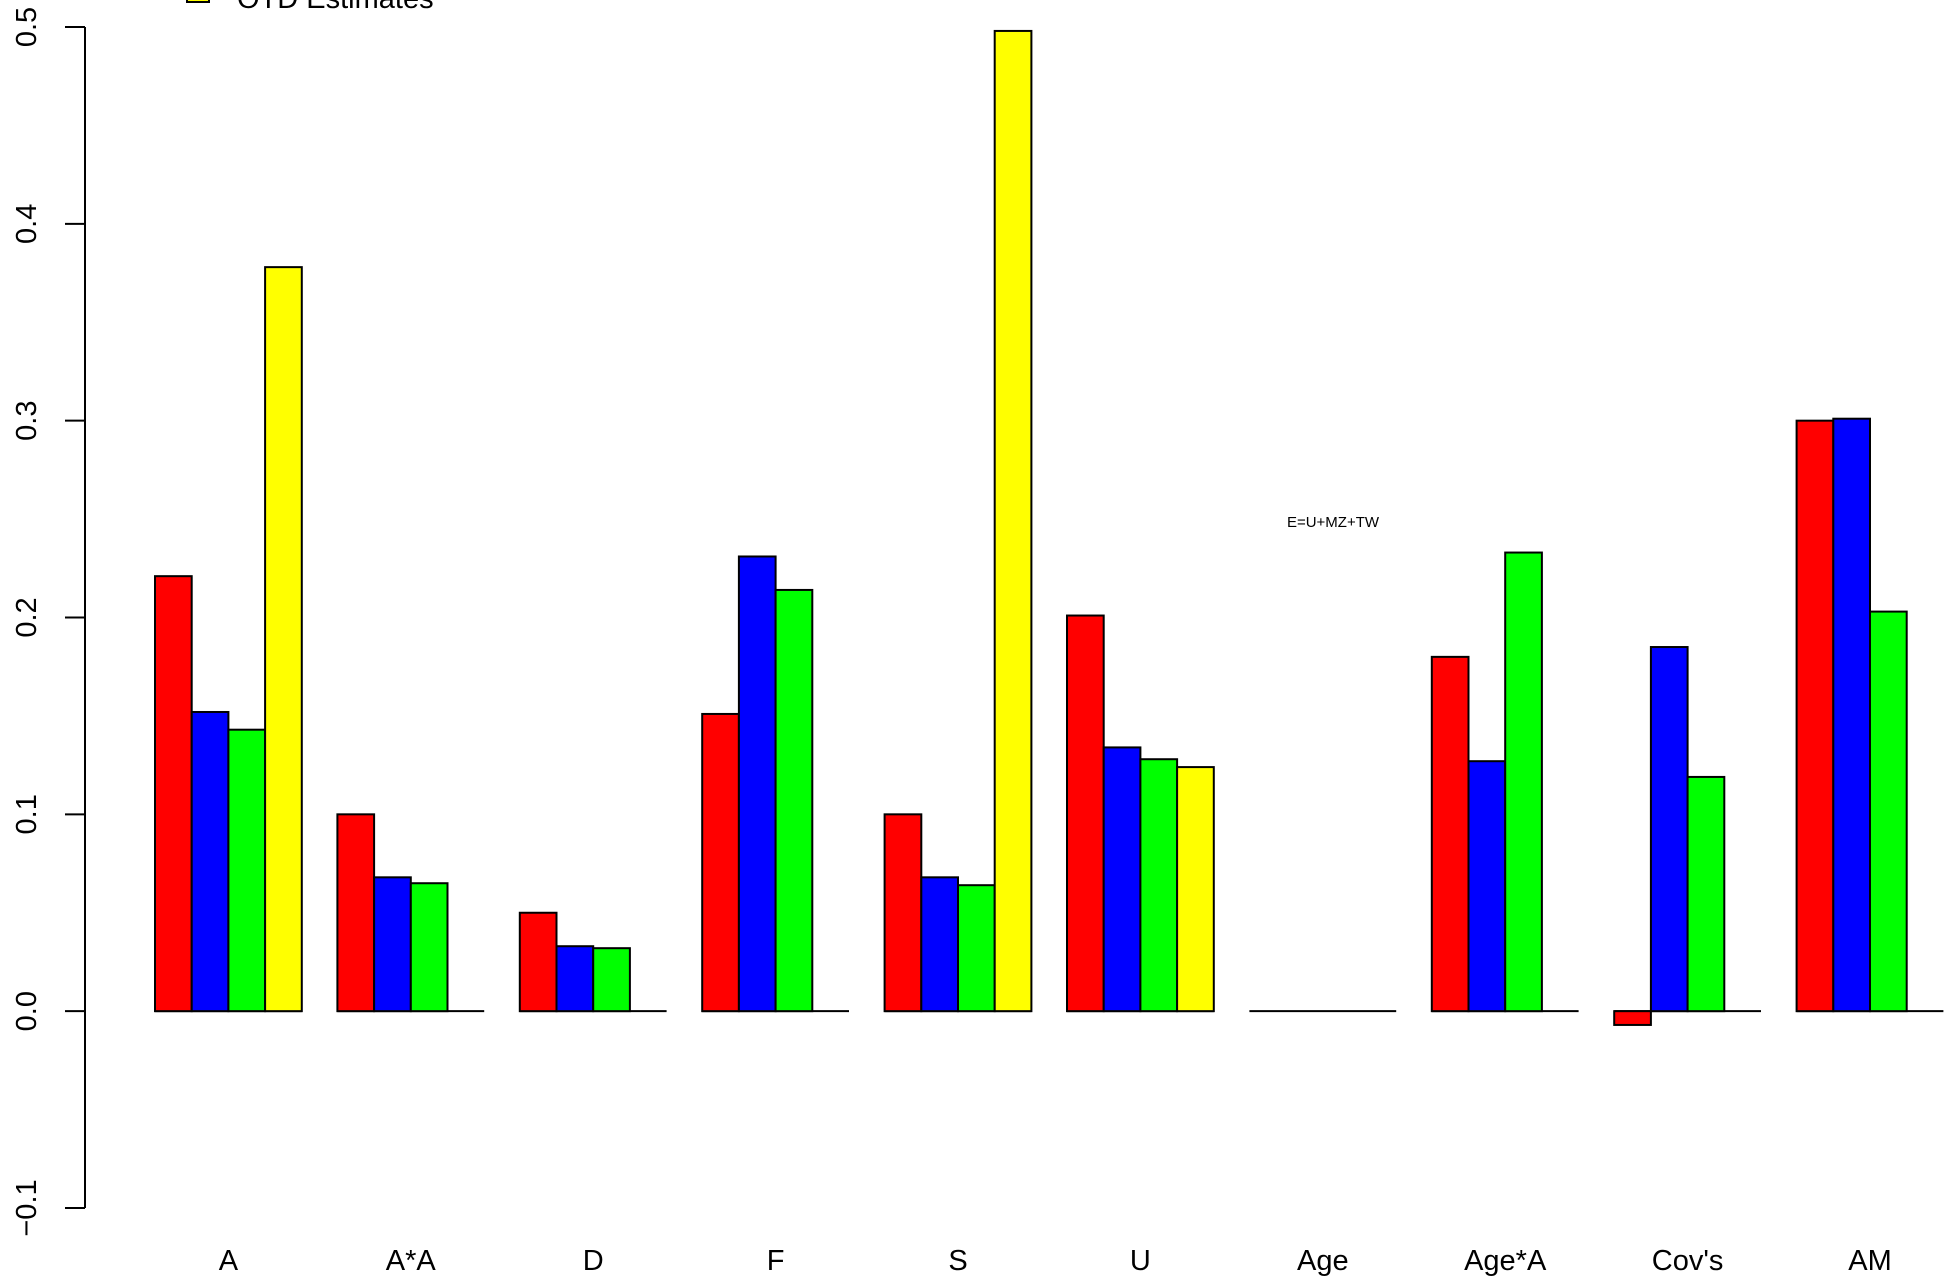 The height and width of the screenshot is (1277, 1948). What do you see at coordinates (957, 1261) in the screenshot?
I see `category-label: S` at bounding box center [957, 1261].